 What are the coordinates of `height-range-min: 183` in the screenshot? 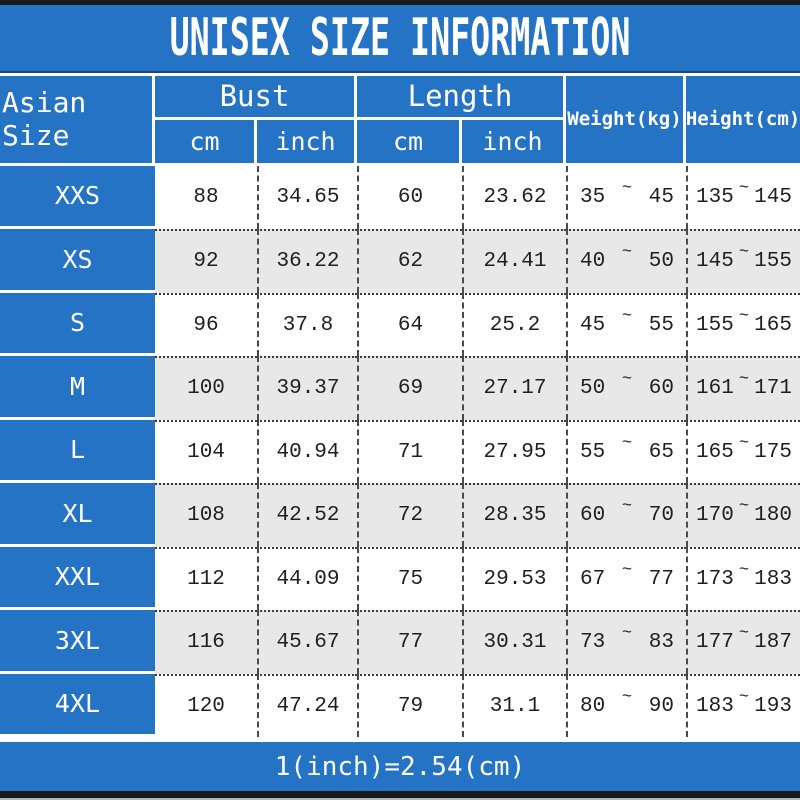 It's located at (715, 706).